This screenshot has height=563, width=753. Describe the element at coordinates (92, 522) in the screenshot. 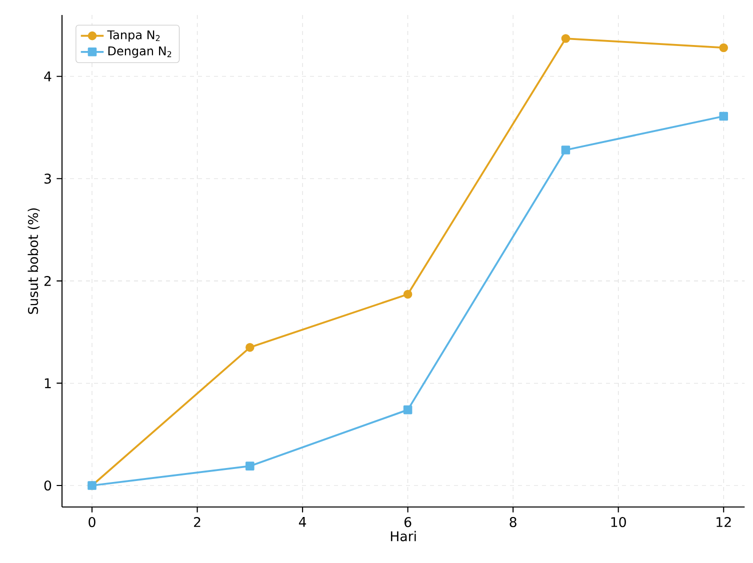

I see `x-tick-label: 0` at that location.